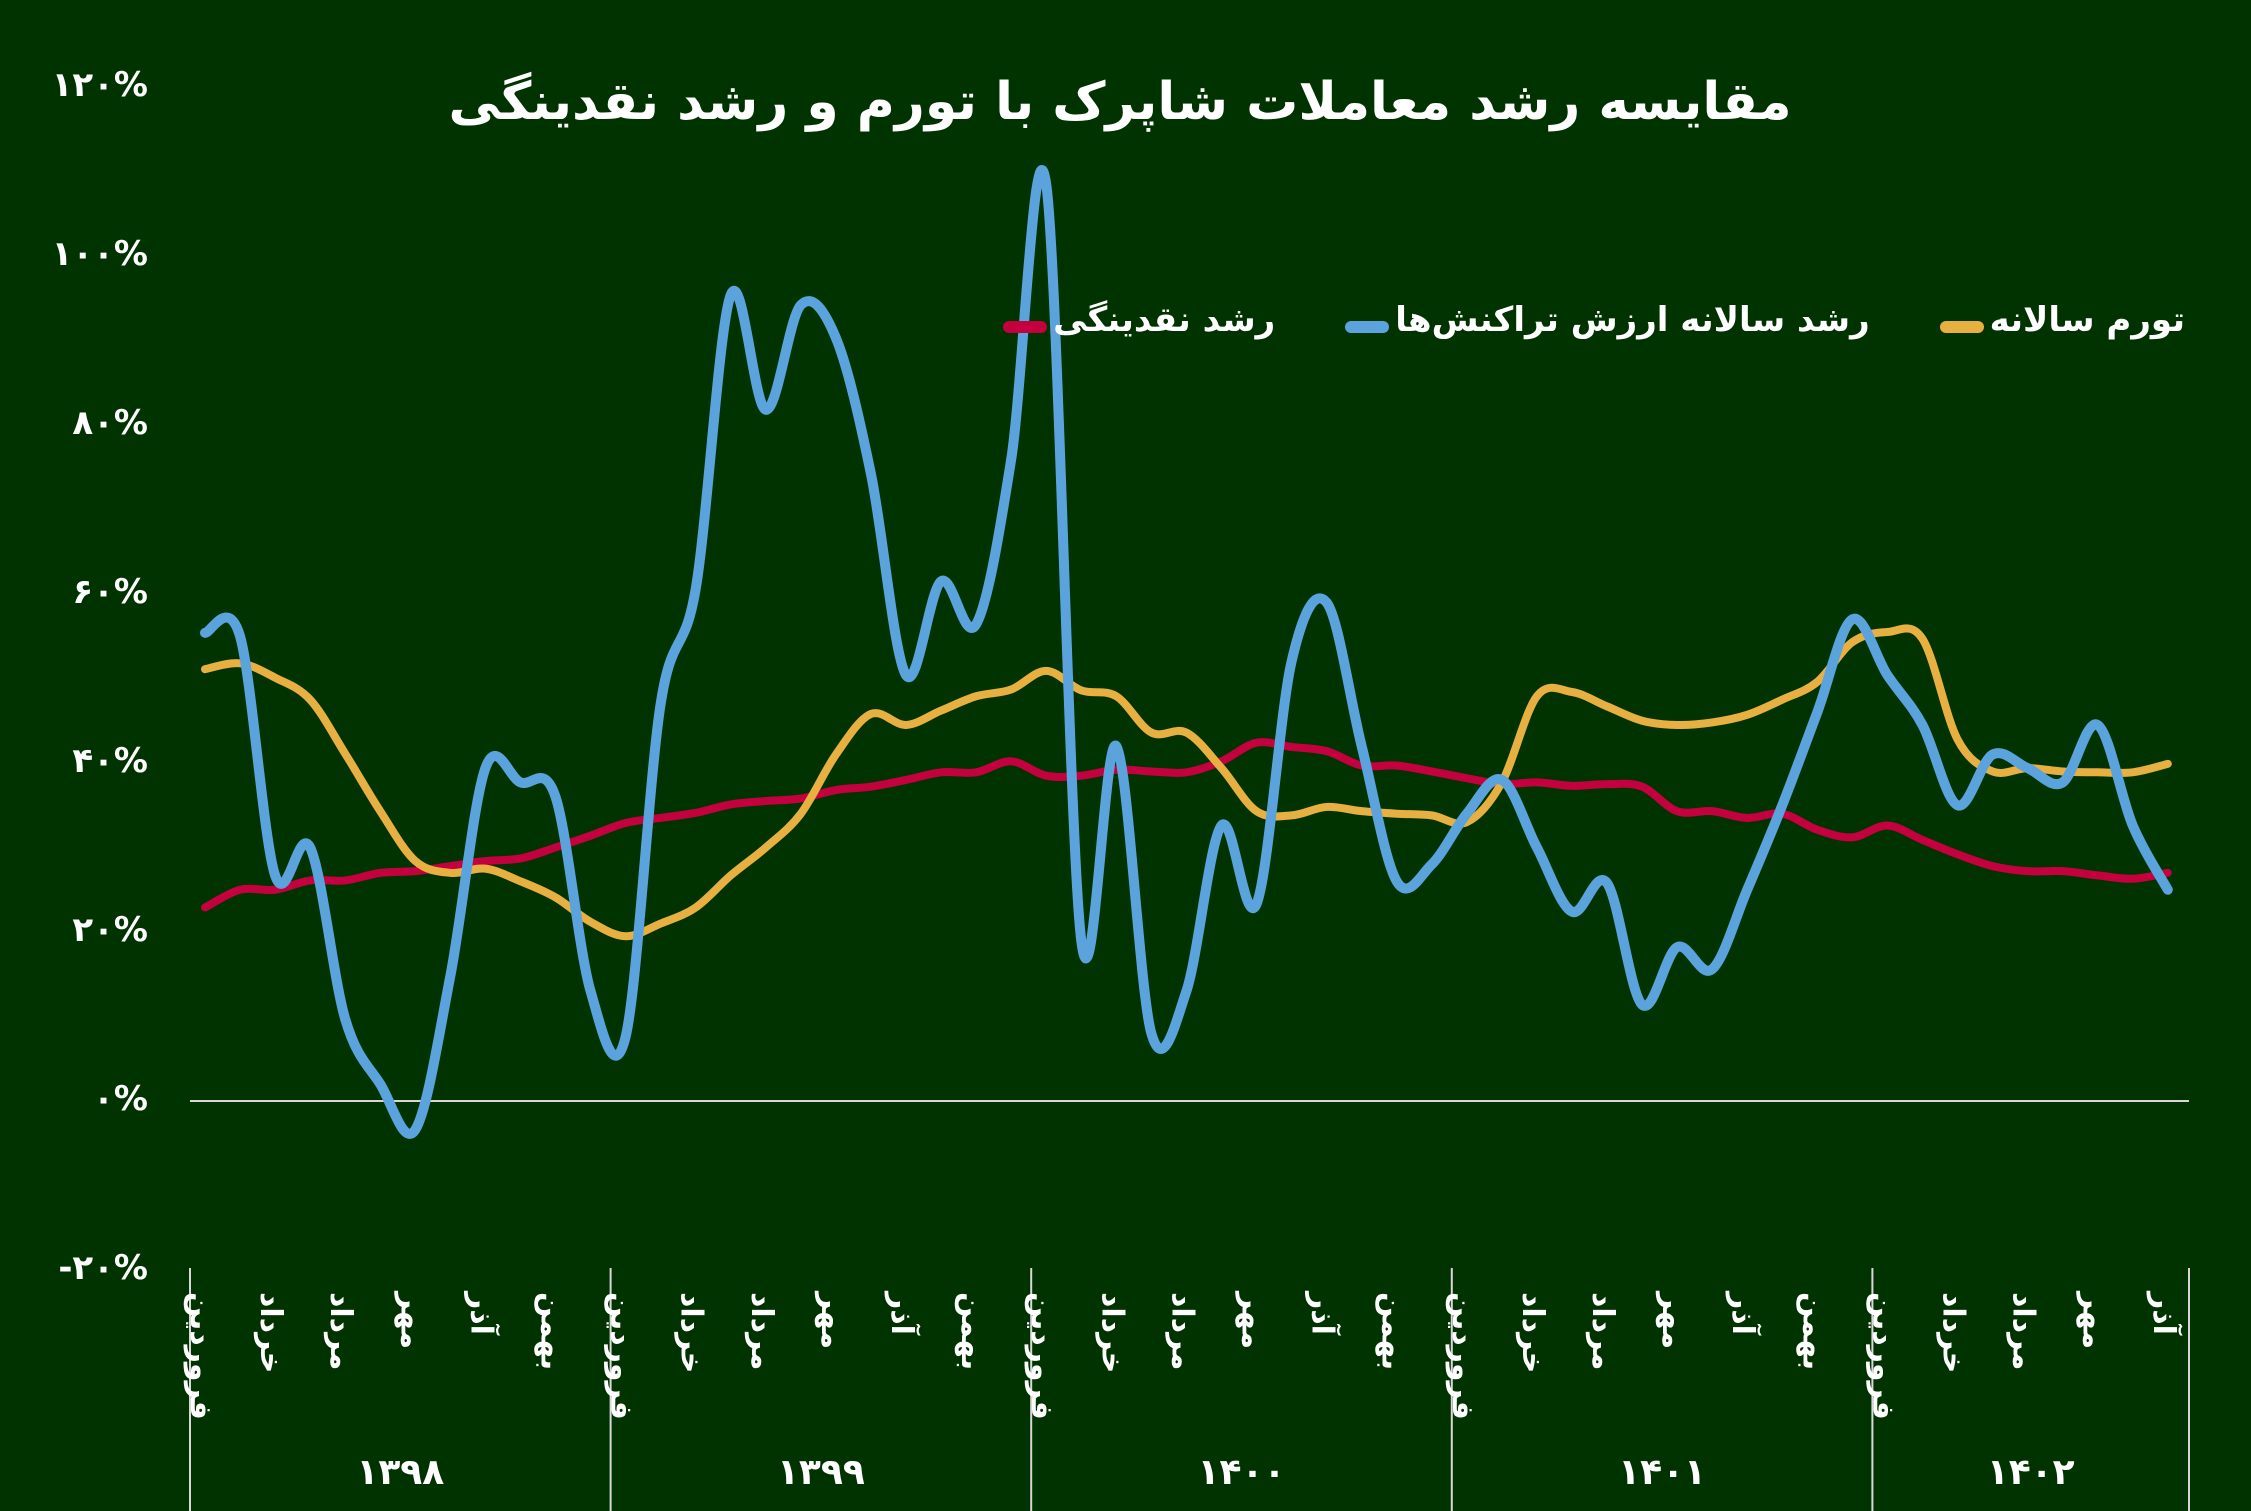  I want to click on legend-item-liquidity: رشد نقدینگی, so click(1139, 320).